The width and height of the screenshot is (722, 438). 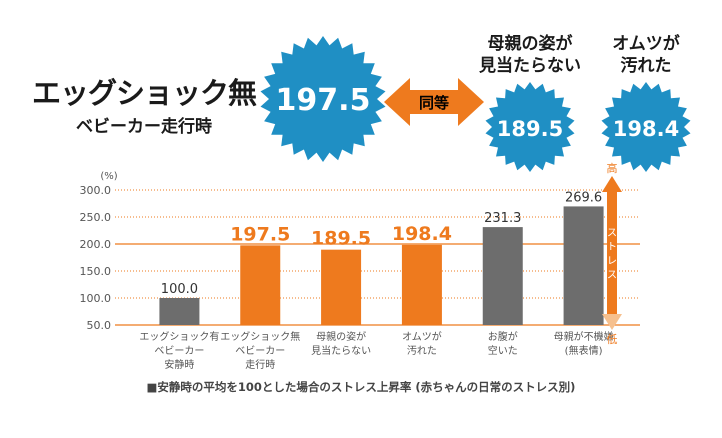 What do you see at coordinates (260, 336) in the screenshot?
I see `category-label: エッグショック無` at bounding box center [260, 336].